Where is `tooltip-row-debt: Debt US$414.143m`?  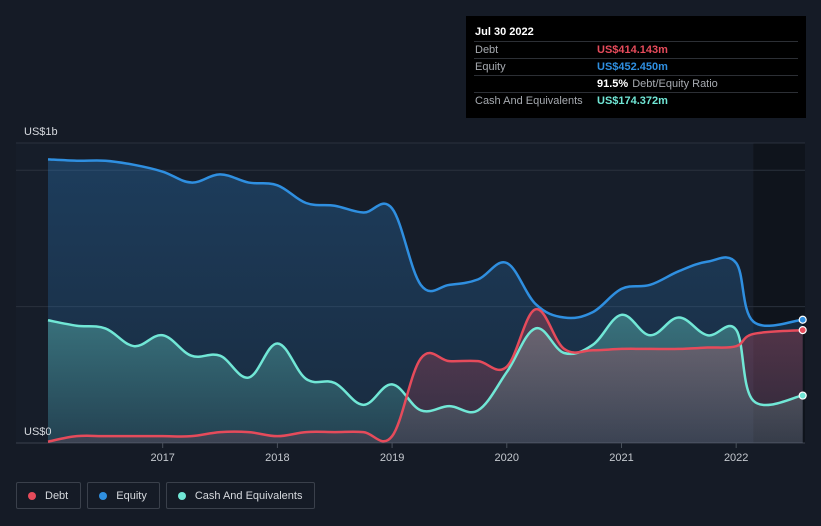
tooltip-row-debt: Debt US$414.143m is located at coordinates (636, 49).